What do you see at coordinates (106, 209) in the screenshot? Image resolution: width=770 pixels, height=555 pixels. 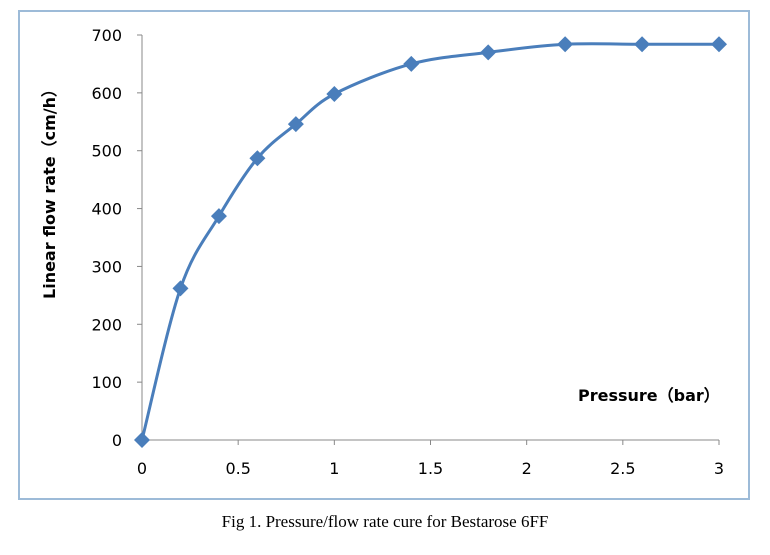 I see `y-tick-label: 400` at bounding box center [106, 209].